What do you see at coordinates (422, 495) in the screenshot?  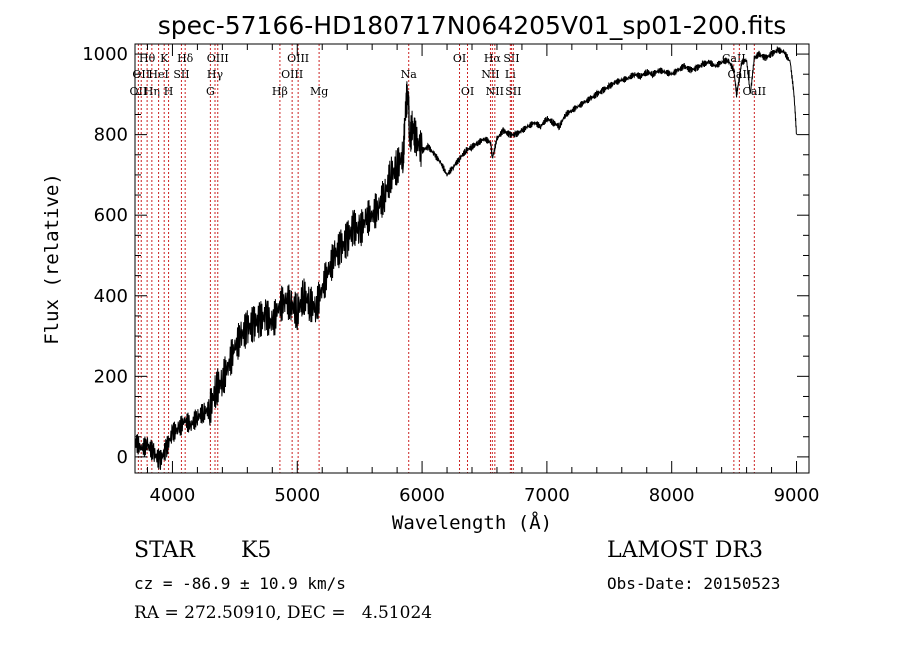 I see `x-tick-label-2: 6000` at bounding box center [422, 495].